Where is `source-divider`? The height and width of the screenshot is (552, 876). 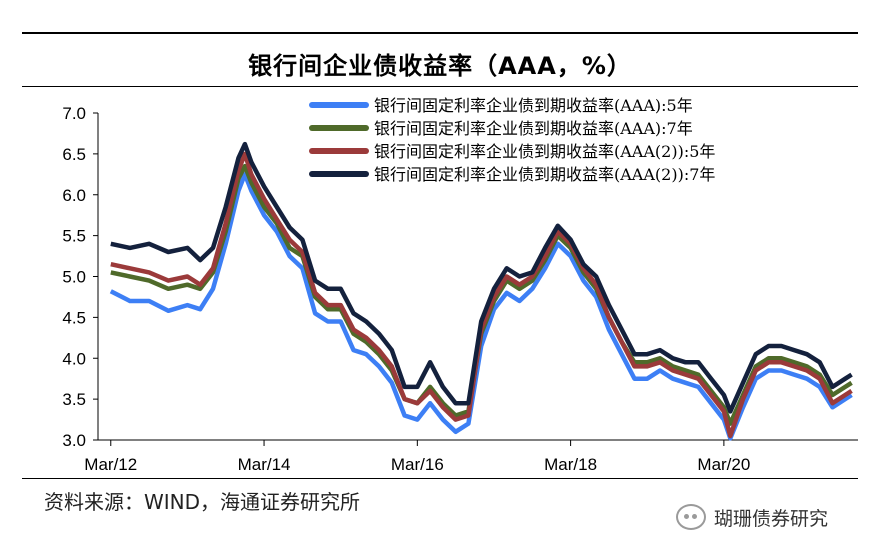 source-divider is located at coordinates (440, 478).